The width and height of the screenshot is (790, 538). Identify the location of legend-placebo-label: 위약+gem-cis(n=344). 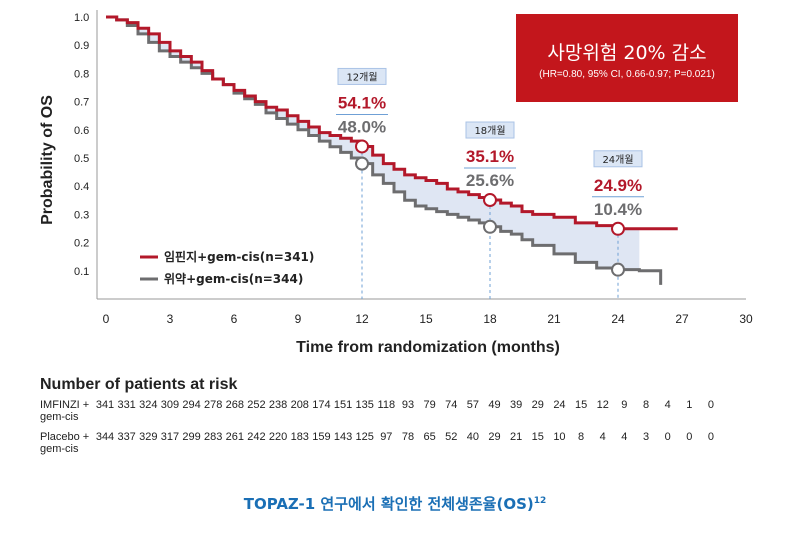
(233, 278).